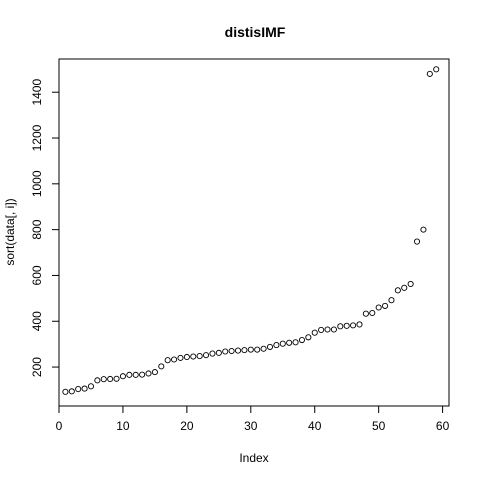  I want to click on x-axis: 0 10 20 30 40 50 60, so click(253, 419).